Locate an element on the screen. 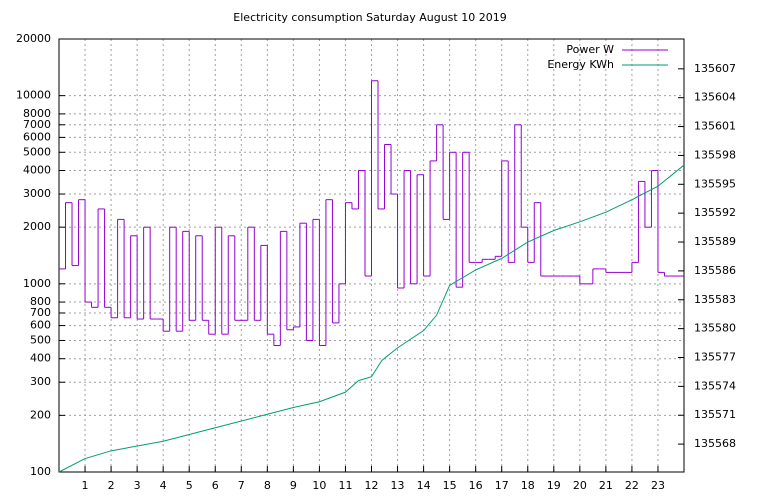 The image size is (768, 500). y-tick-label: 10000 is located at coordinates (33, 95).